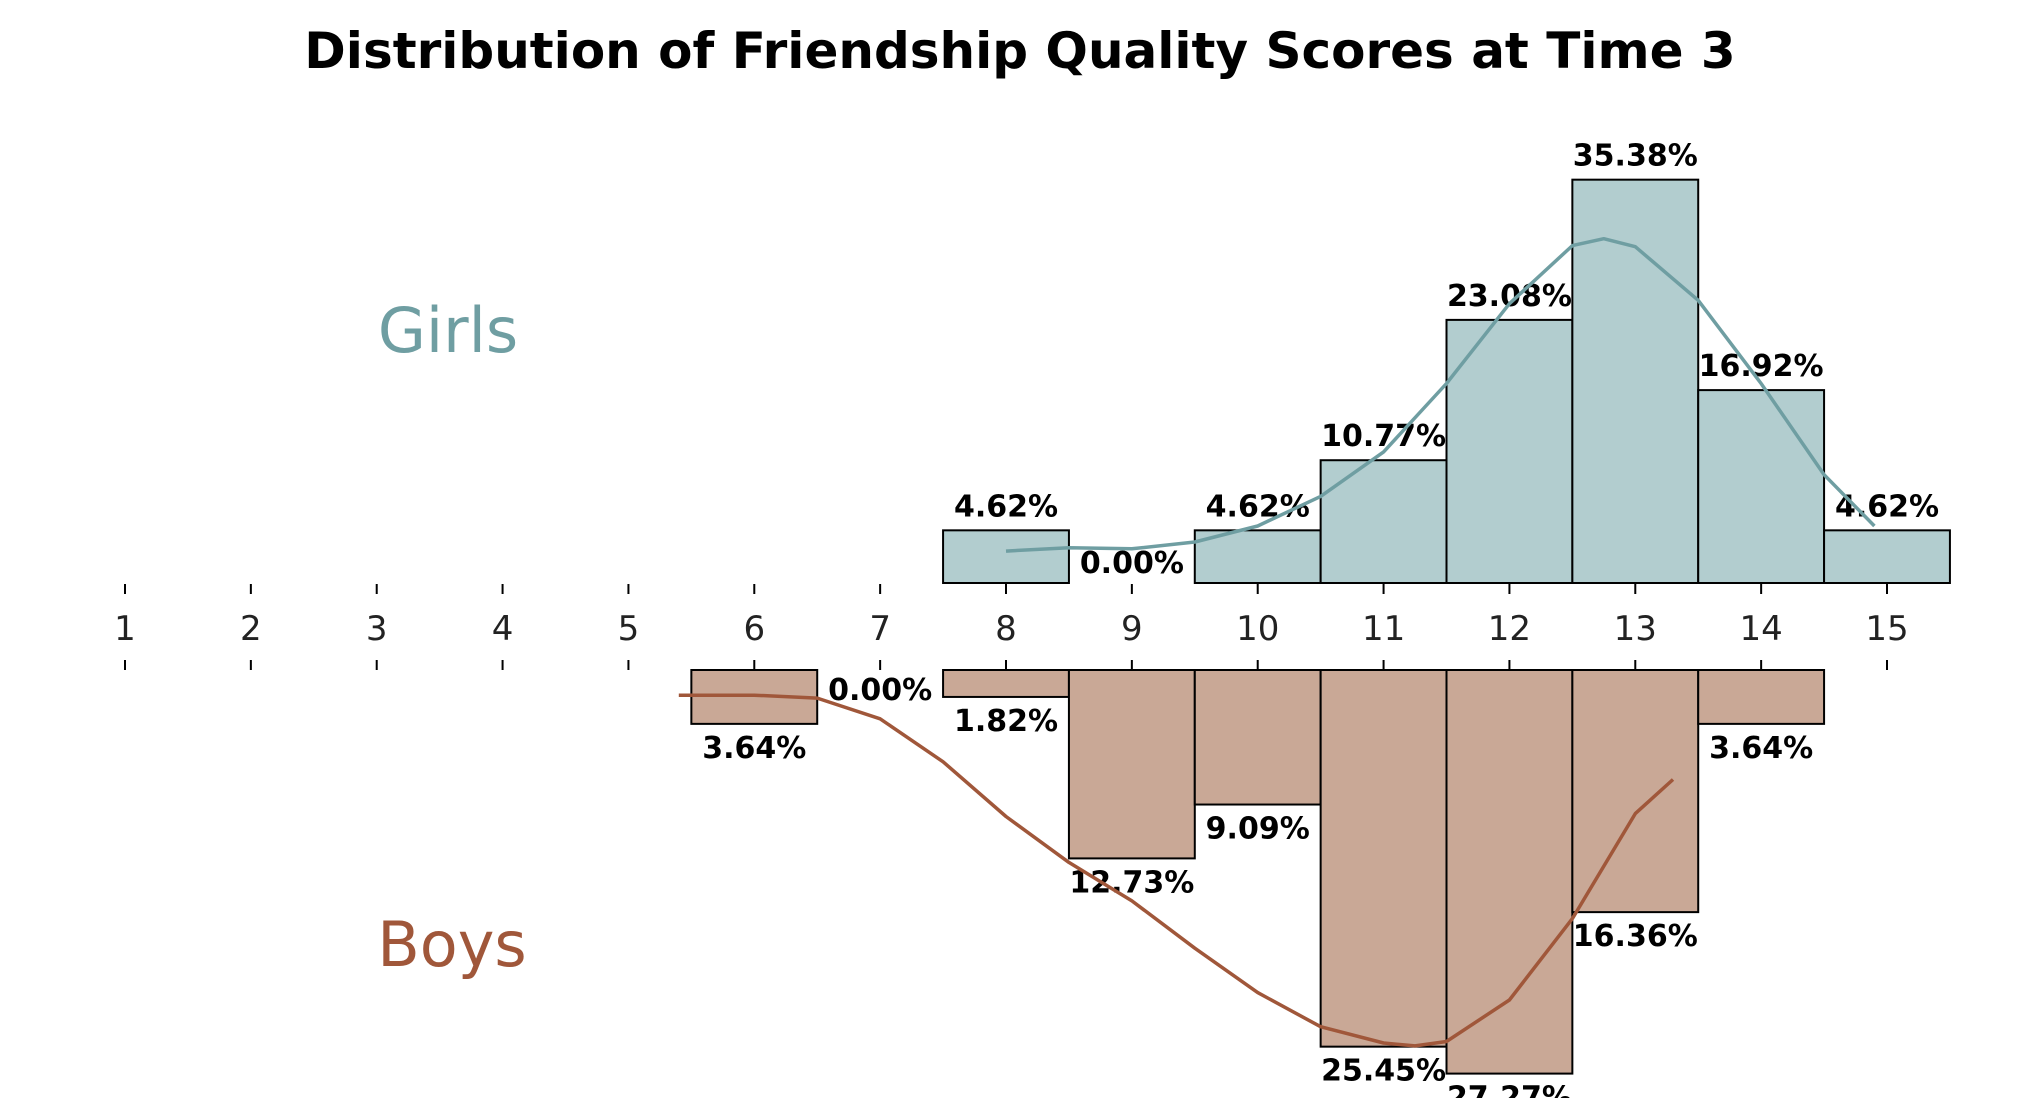 This screenshot has height=1098, width=2040. I want to click on x-tick-label-13: 13, so click(1635, 629).